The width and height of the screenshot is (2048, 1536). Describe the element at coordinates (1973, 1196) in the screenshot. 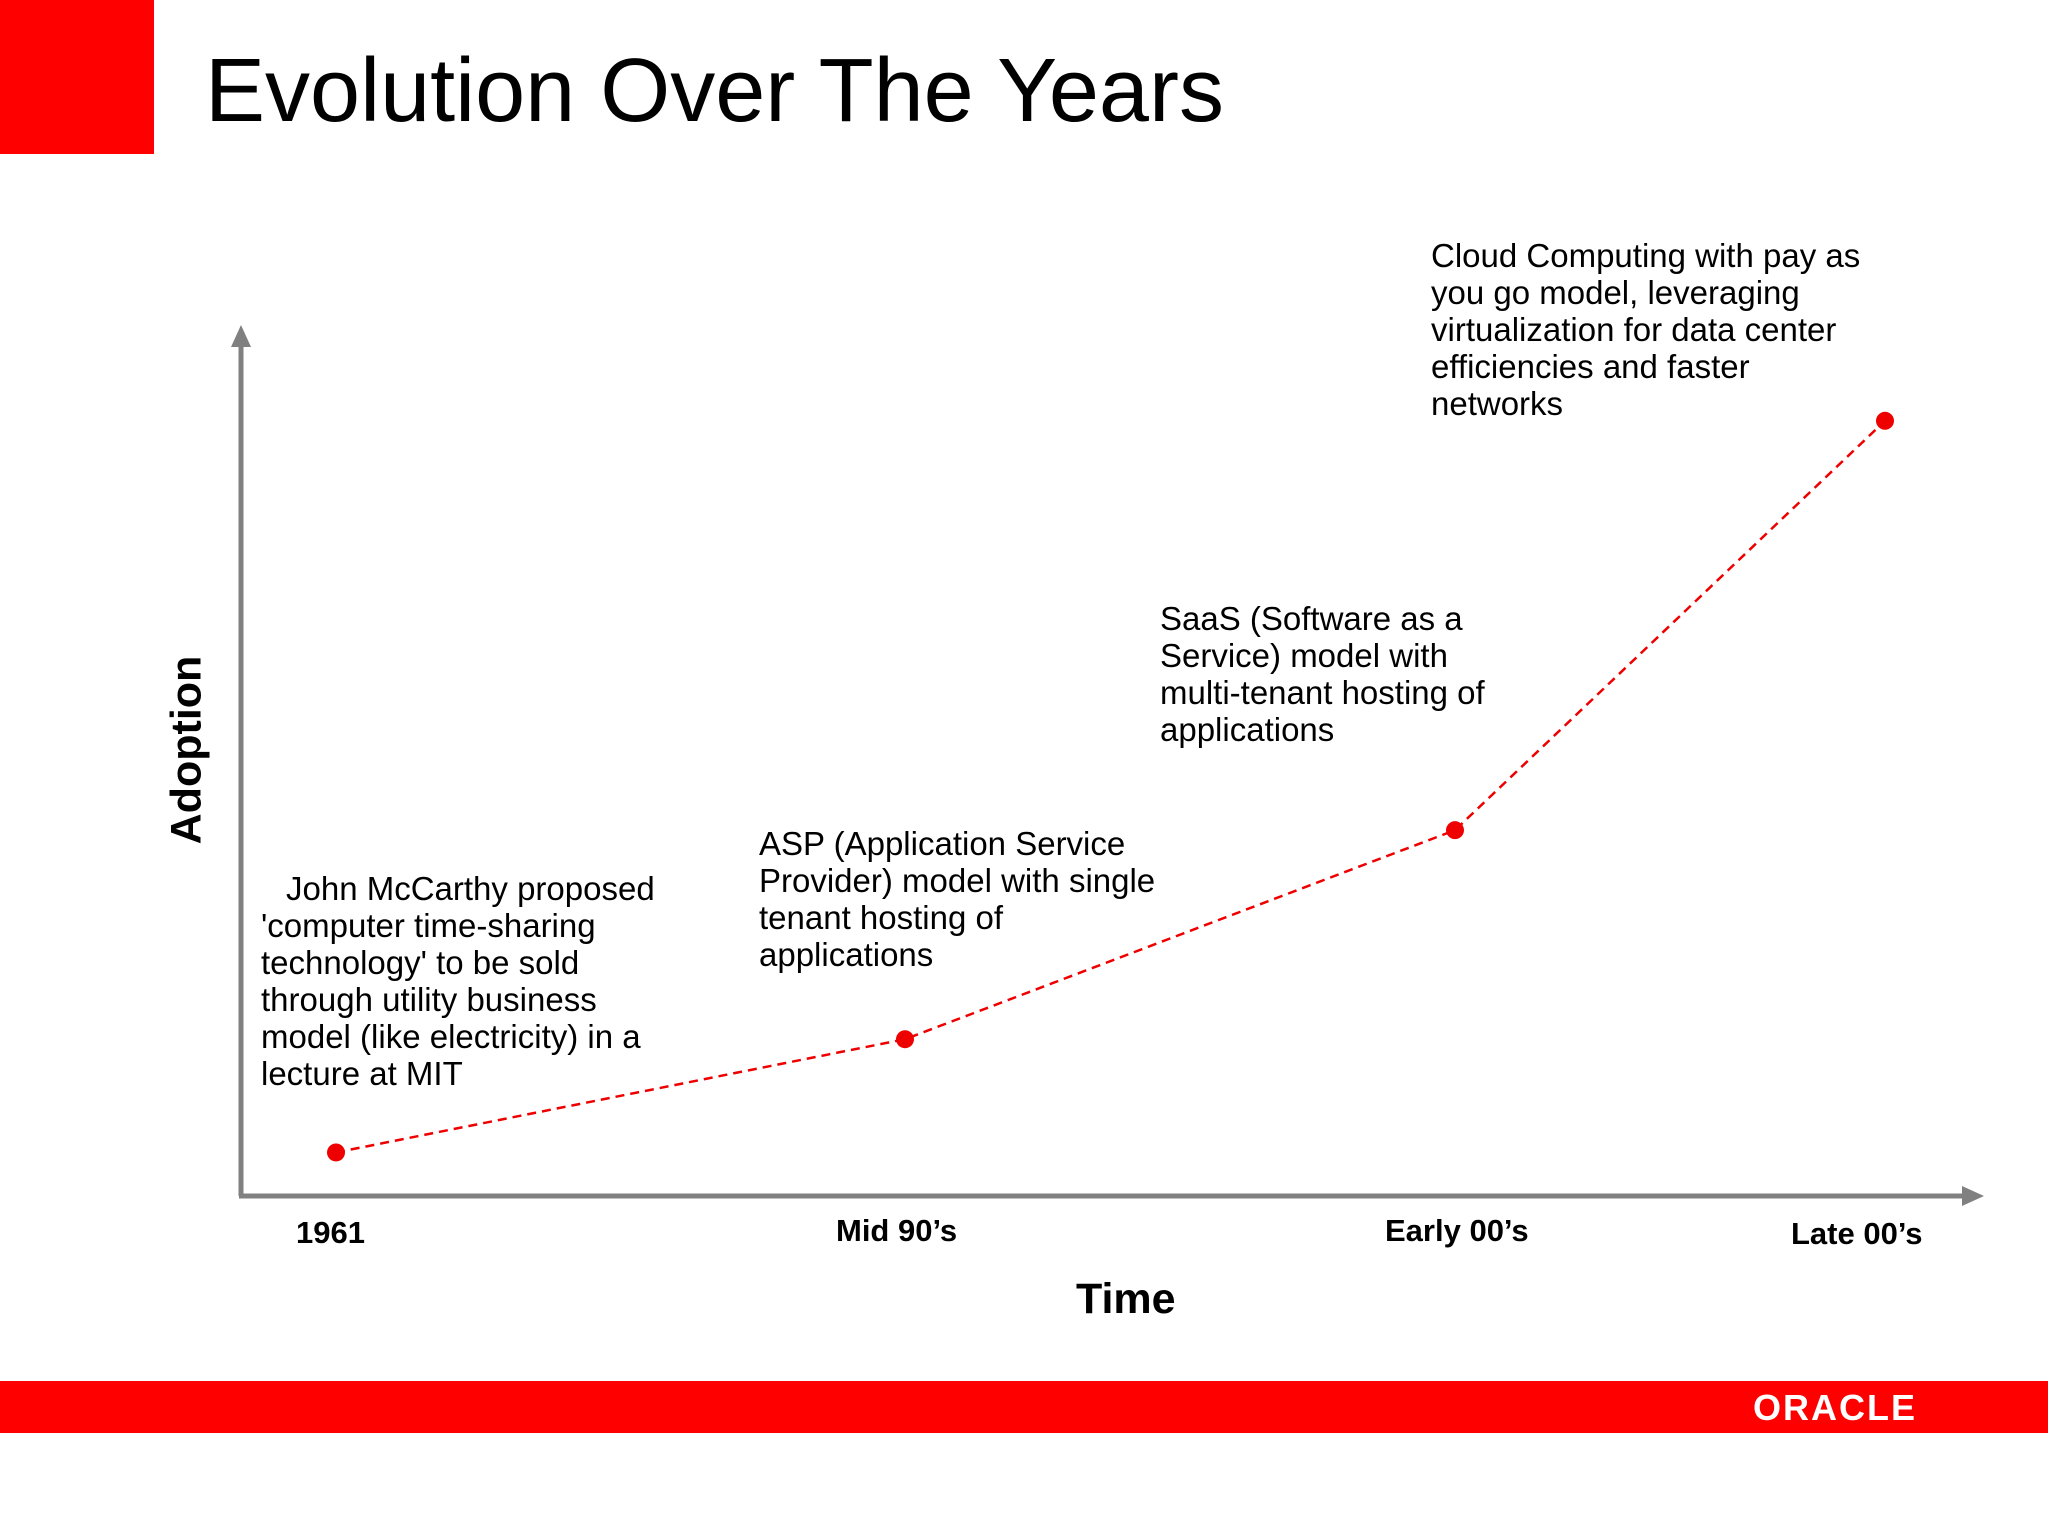

I see `x-axis-arrowhead` at that location.